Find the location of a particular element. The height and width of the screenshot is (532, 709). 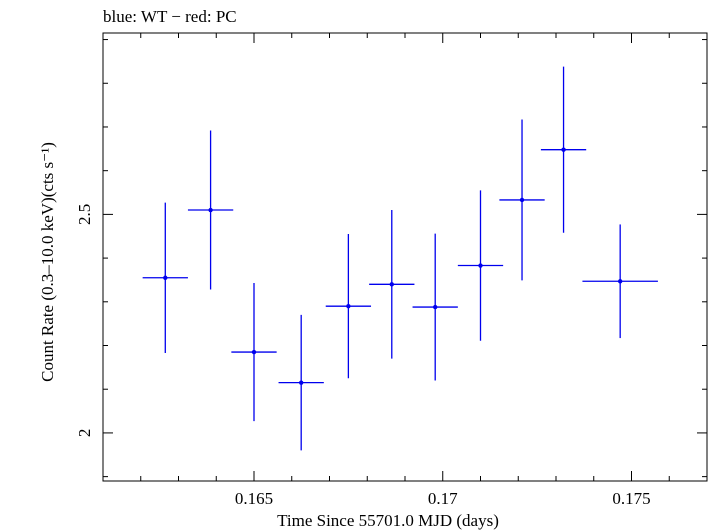

x-tick-label: 0.17 is located at coordinates (443, 498).